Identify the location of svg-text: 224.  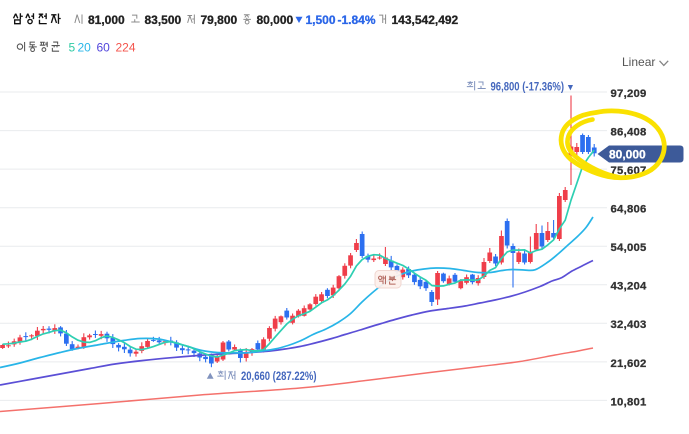
(126, 48).